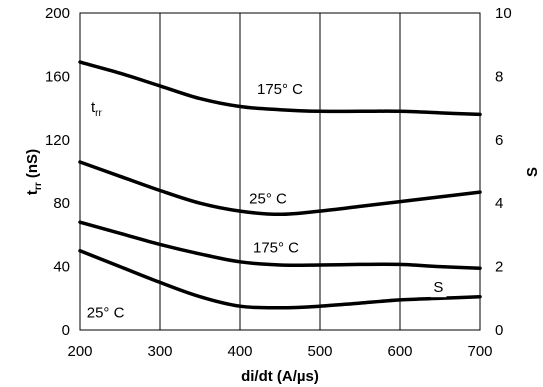  Describe the element at coordinates (38, 186) in the screenshot. I see `y-left-axis-title-sub: rr` at that location.